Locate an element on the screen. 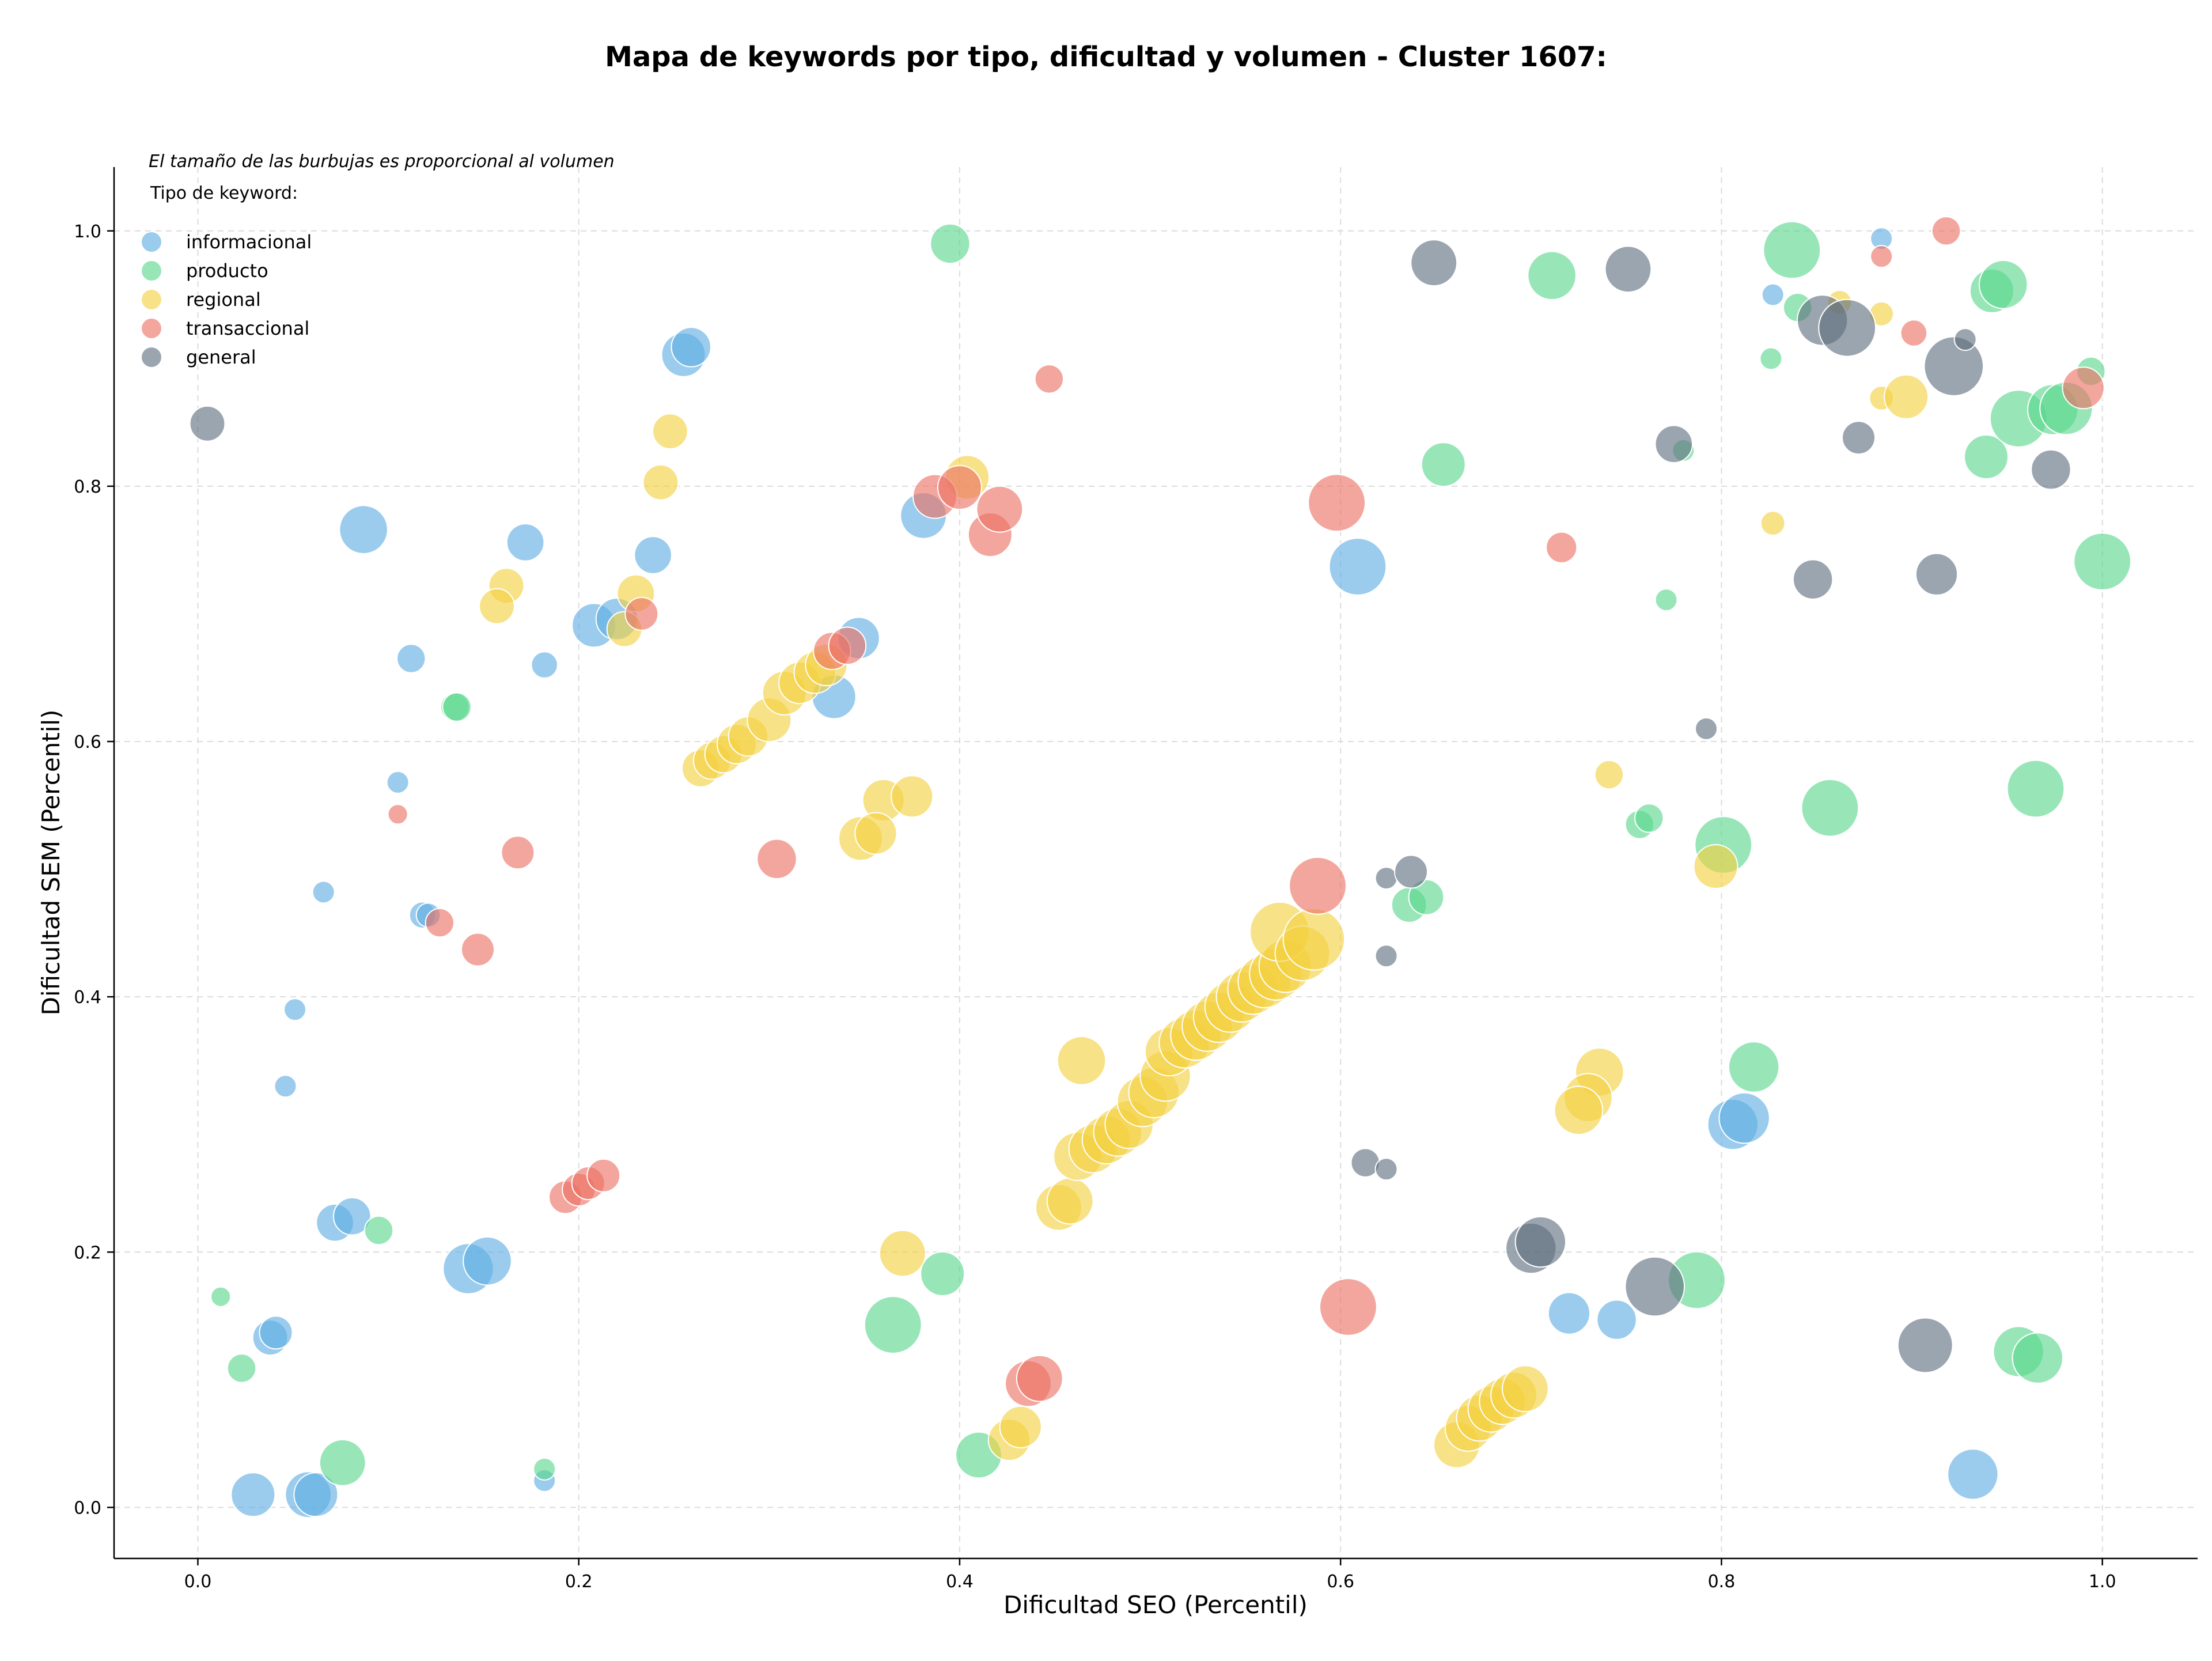 This screenshot has width=2212, height=1661. legend-label-producto: producto is located at coordinates (227, 271).